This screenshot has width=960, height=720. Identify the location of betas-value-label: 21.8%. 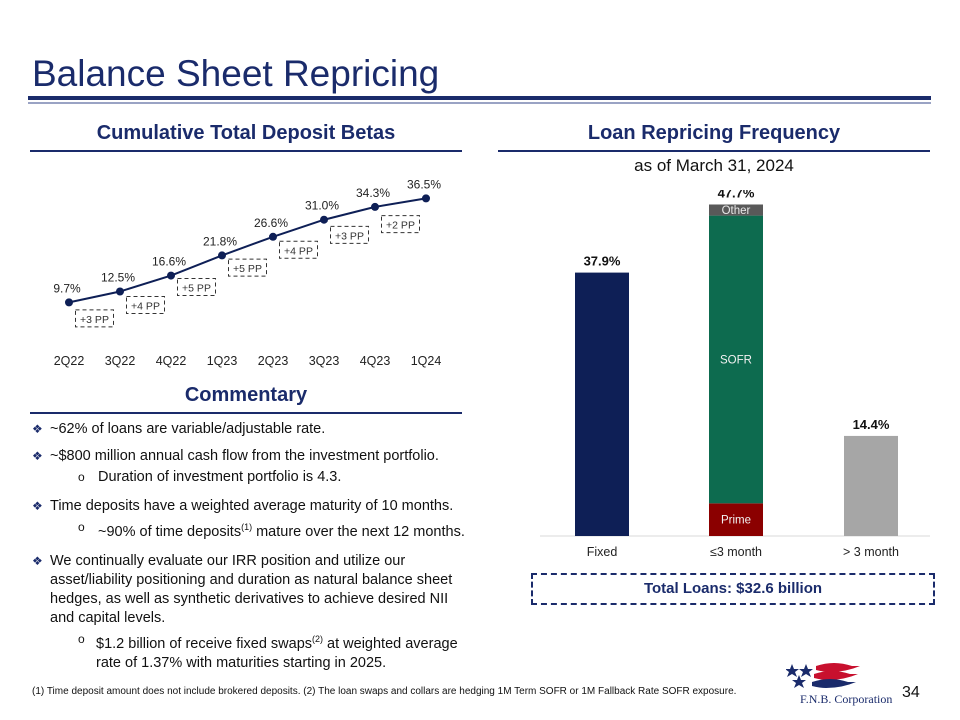
(220, 241).